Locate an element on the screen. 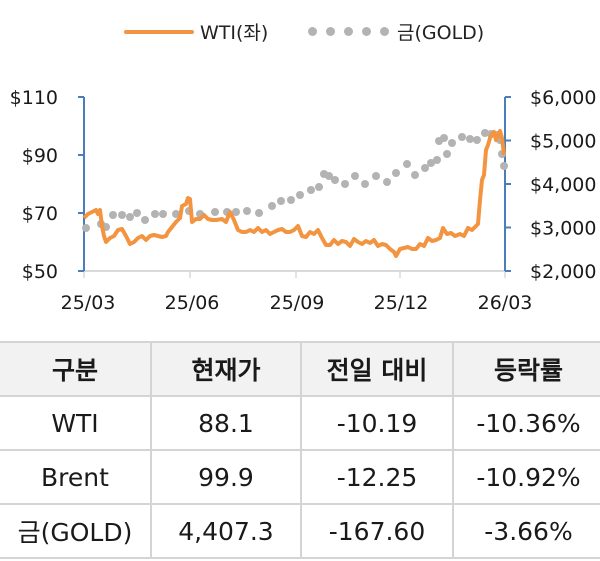  x-tick-2512: 25/12 is located at coordinates (401, 303).